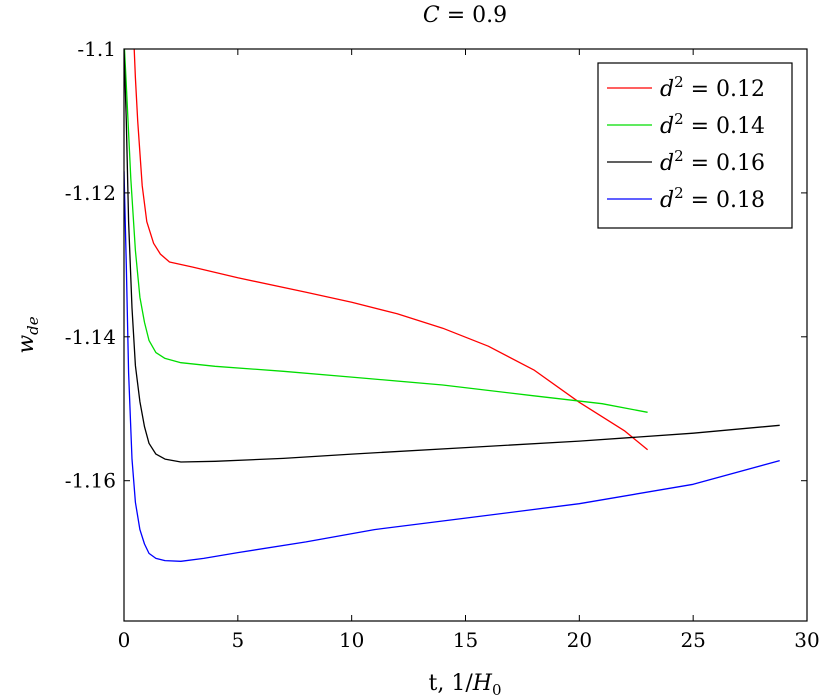  Describe the element at coordinates (90, 481) in the screenshot. I see `y-tick-label: -1.16` at that location.